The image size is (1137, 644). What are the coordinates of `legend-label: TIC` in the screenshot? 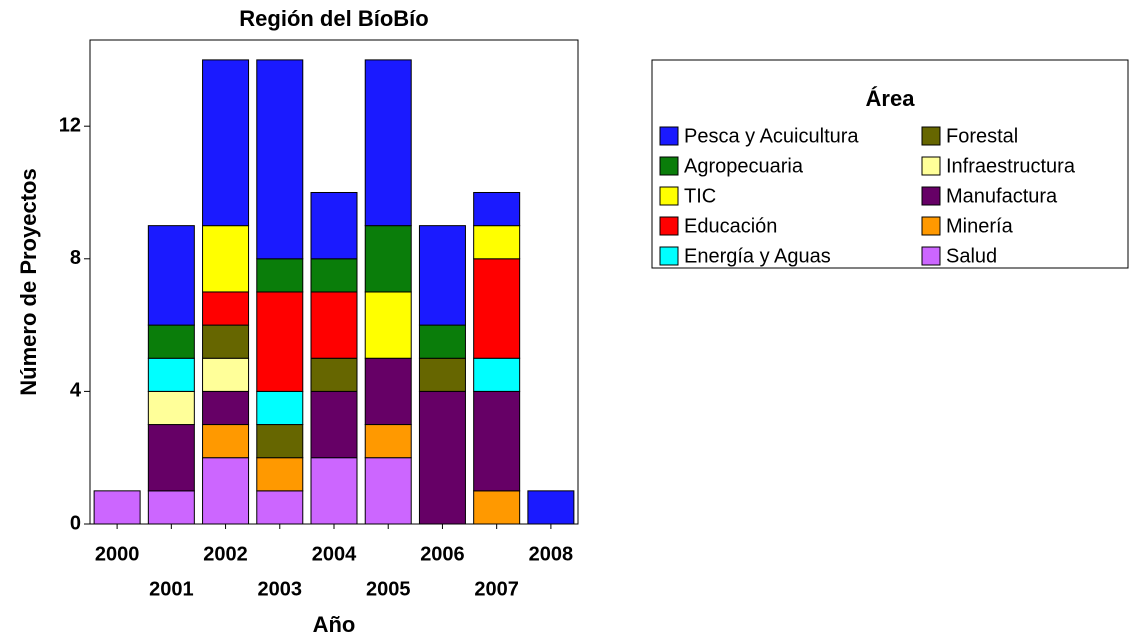 It's located at (700, 196).